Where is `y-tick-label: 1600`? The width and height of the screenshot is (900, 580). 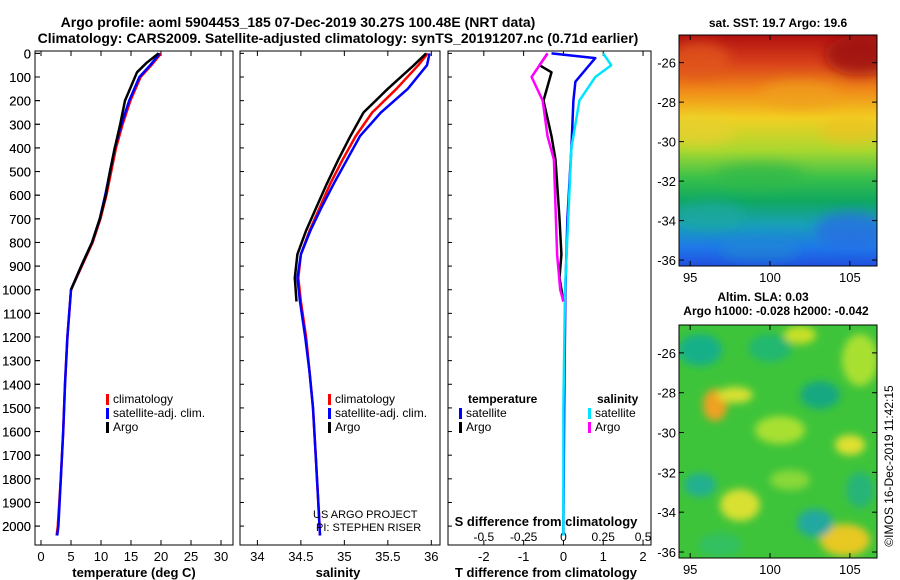 y-tick-label: 1600 is located at coordinates (16, 432).